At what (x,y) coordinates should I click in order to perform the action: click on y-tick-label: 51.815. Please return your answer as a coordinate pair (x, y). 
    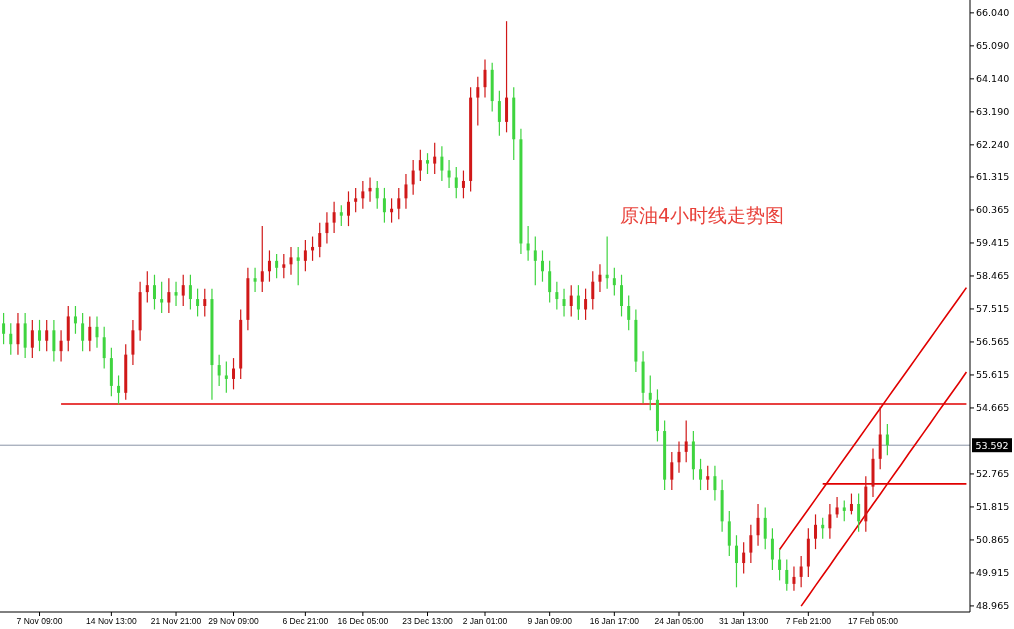
    Looking at the image, I should click on (993, 507).